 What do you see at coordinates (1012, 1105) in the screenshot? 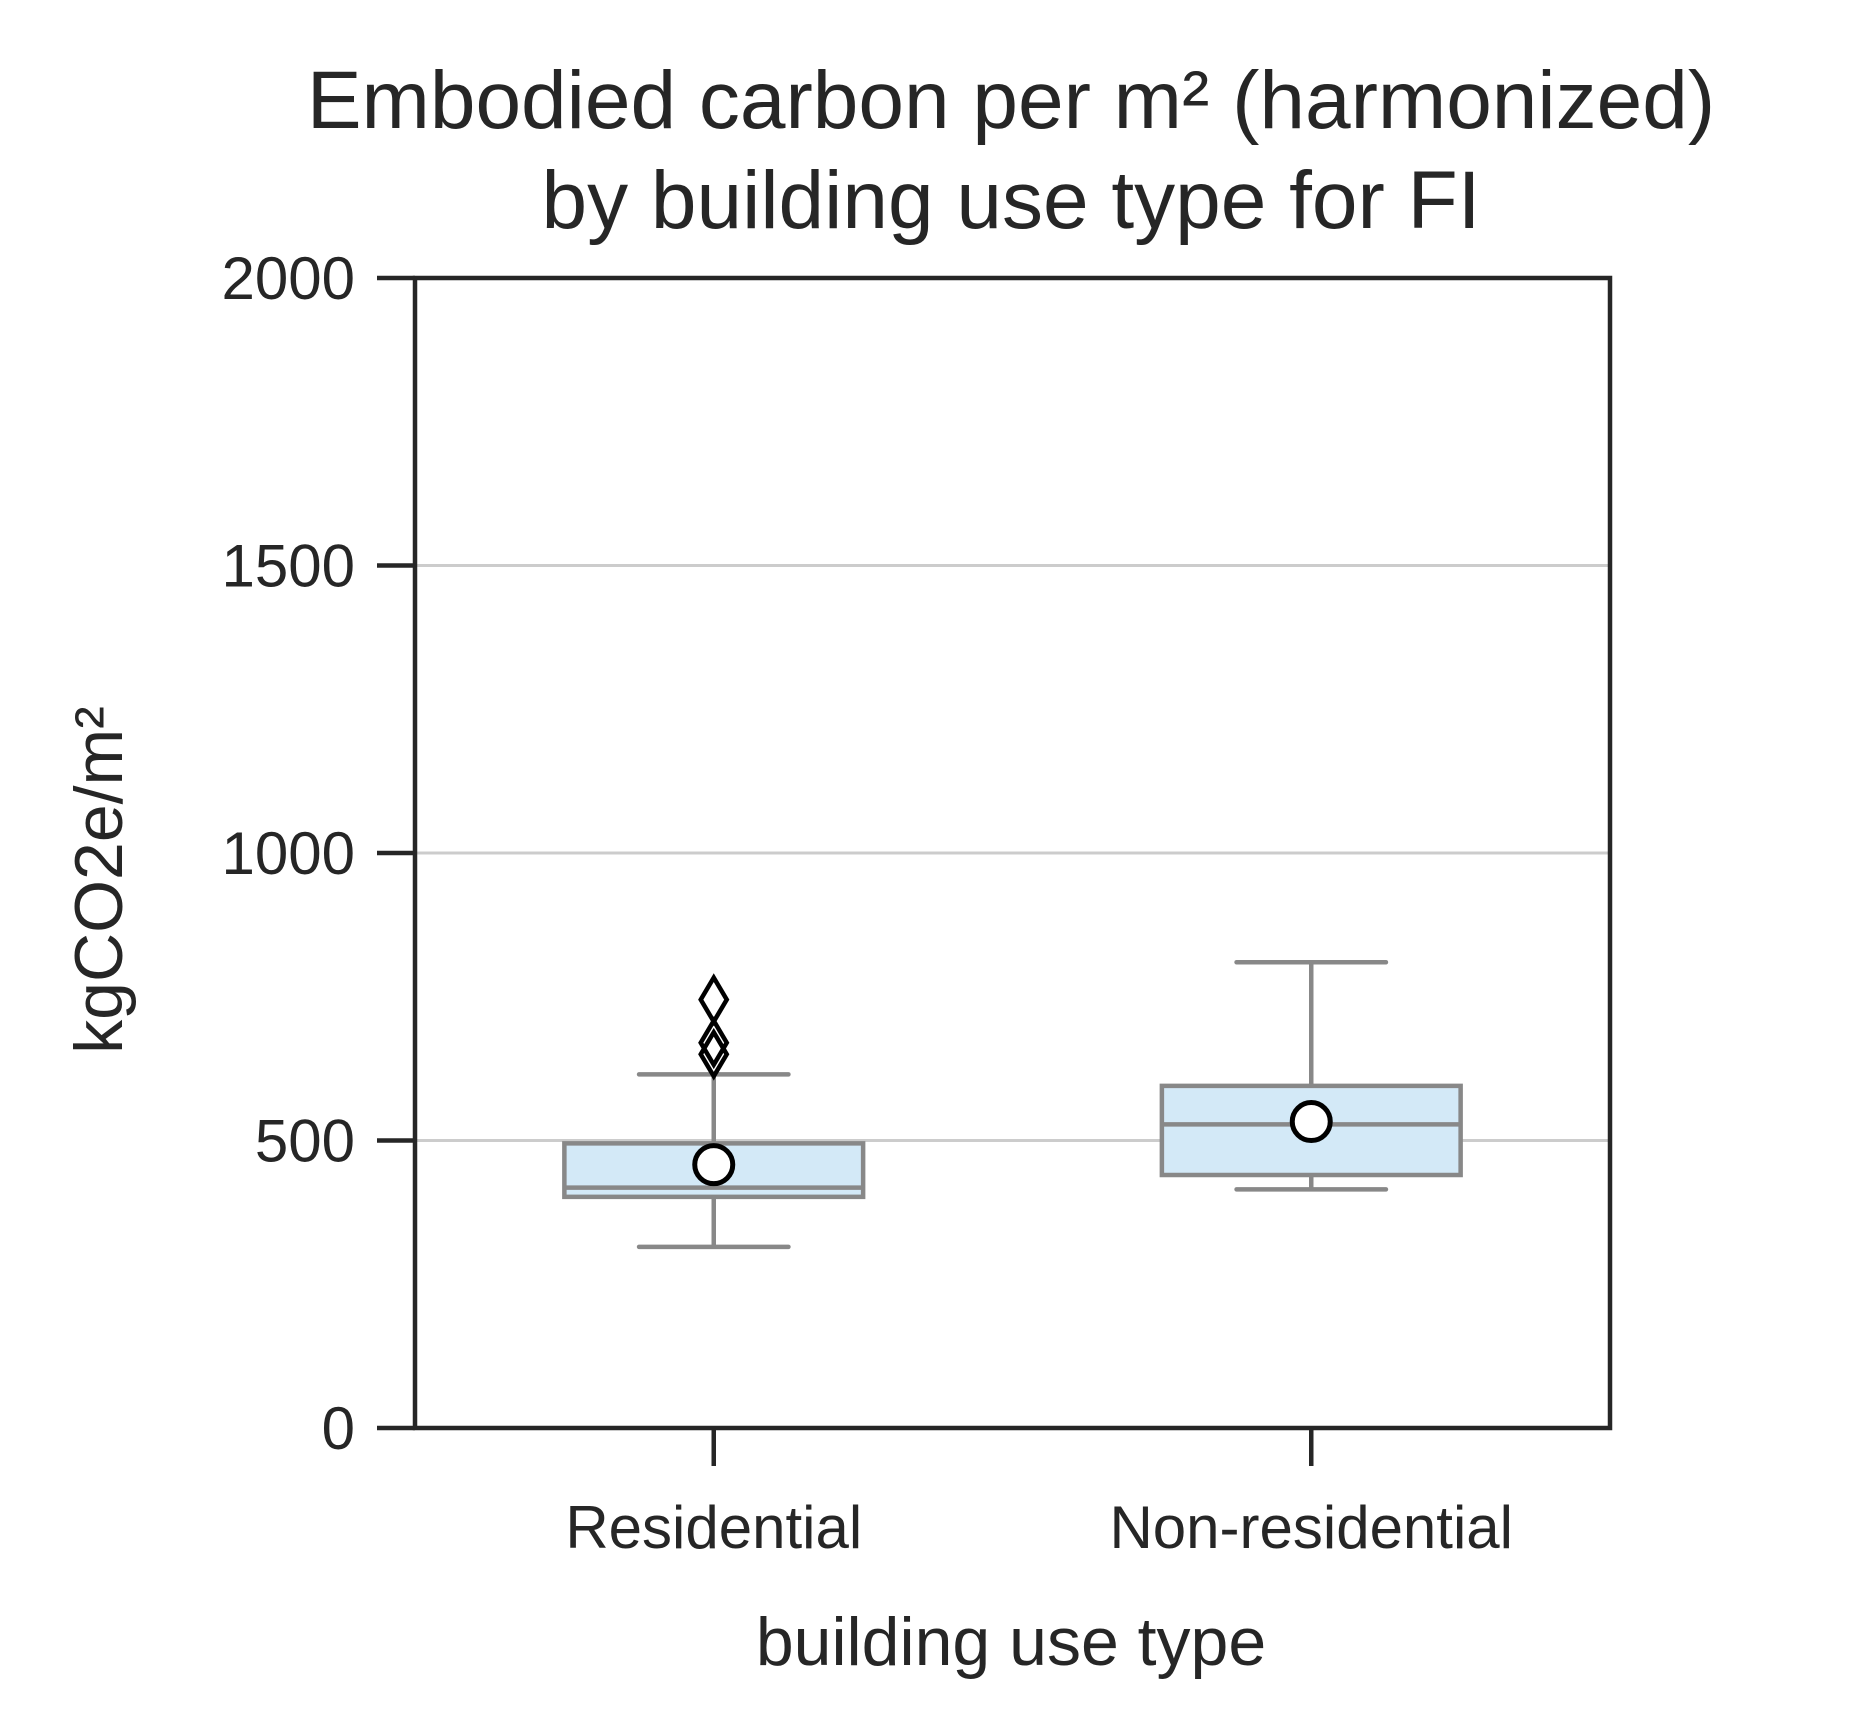
I see `boxes` at bounding box center [1012, 1105].